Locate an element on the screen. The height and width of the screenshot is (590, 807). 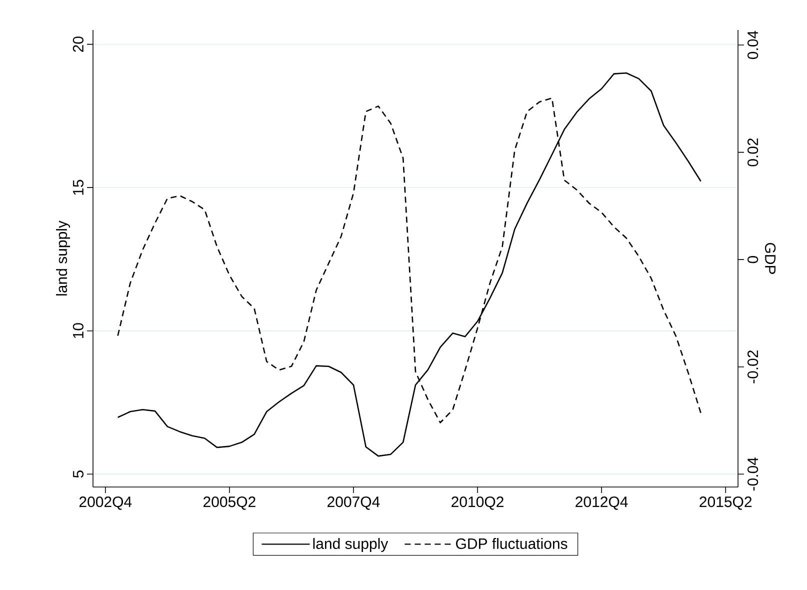
y-tick-label: 5 is located at coordinates (78, 474).